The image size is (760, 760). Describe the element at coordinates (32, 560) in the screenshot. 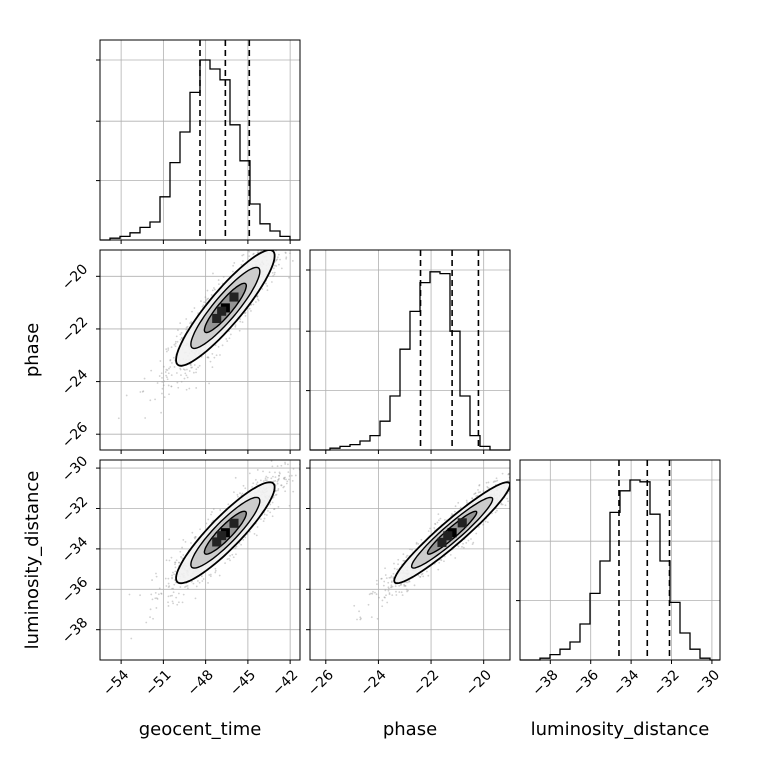

I see `y-axis-label-luminosity_distance: luminosity_distance` at that location.